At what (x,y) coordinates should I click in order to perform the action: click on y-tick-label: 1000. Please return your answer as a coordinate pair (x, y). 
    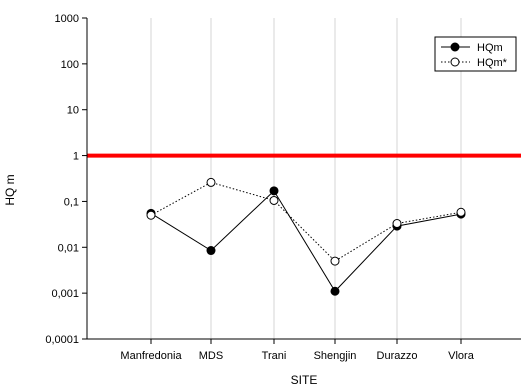
    Looking at the image, I should click on (67, 19).